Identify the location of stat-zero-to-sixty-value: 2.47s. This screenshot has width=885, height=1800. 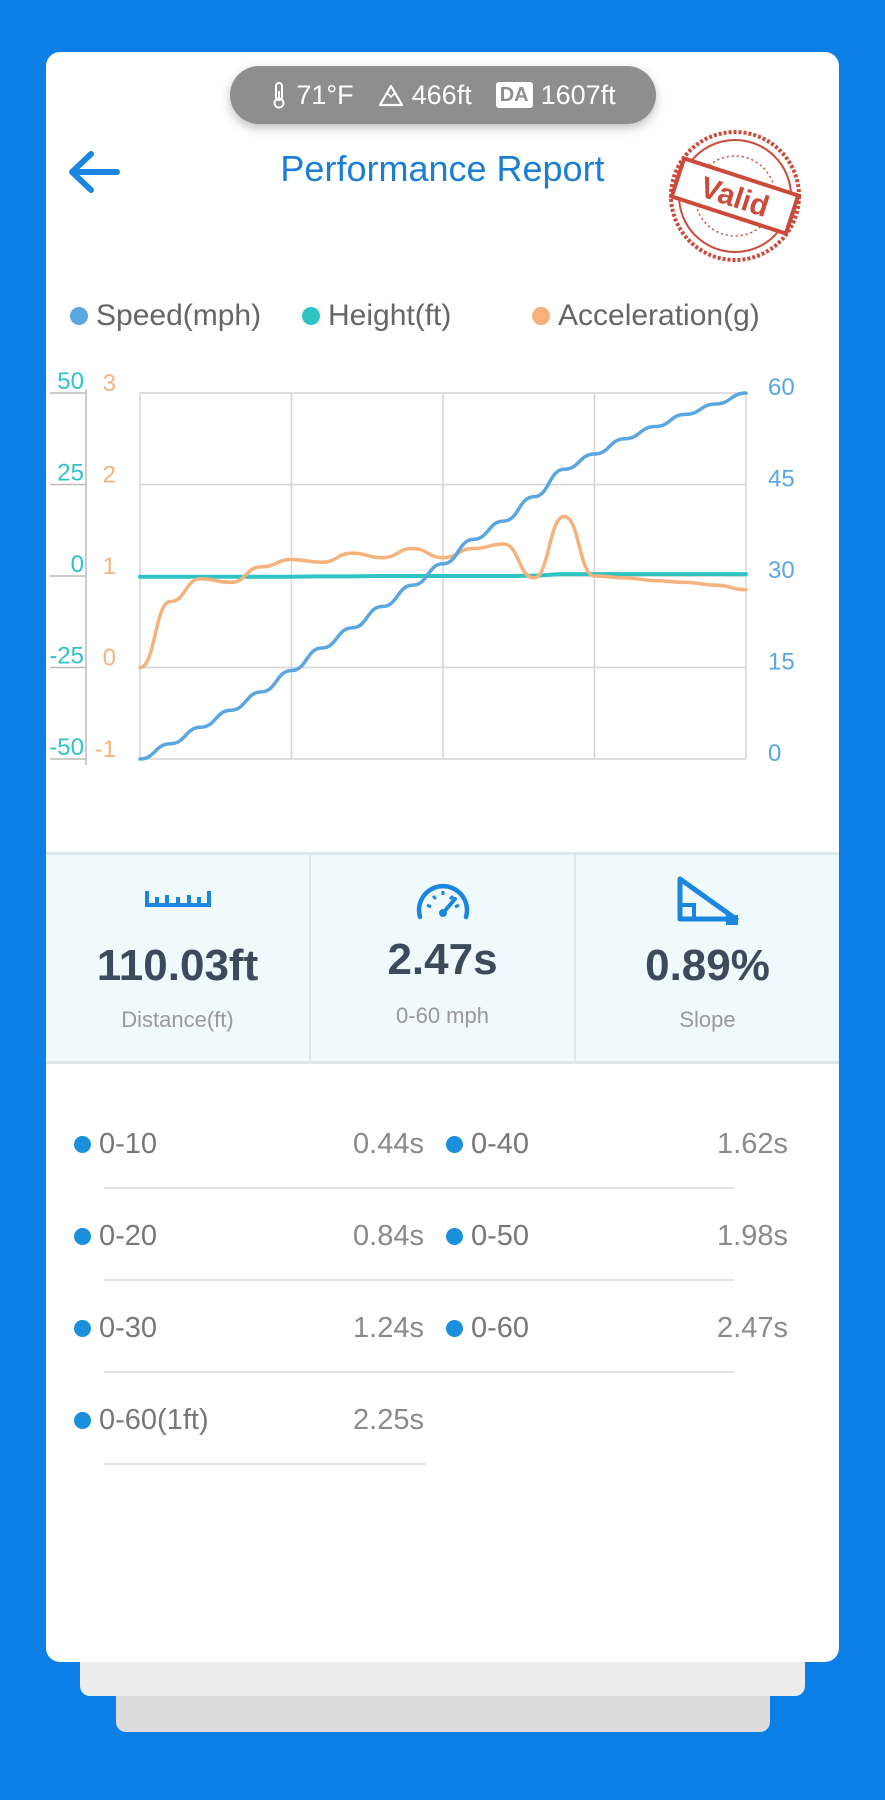
(442, 959).